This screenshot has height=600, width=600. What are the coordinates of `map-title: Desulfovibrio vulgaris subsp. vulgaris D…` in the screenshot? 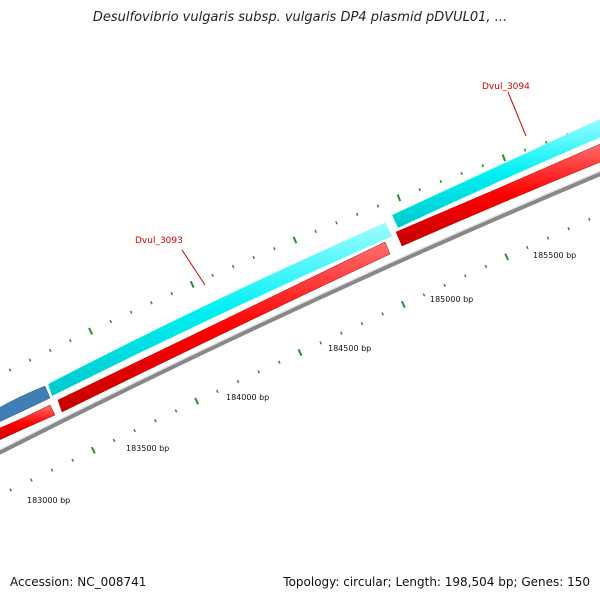 It's located at (300, 17).